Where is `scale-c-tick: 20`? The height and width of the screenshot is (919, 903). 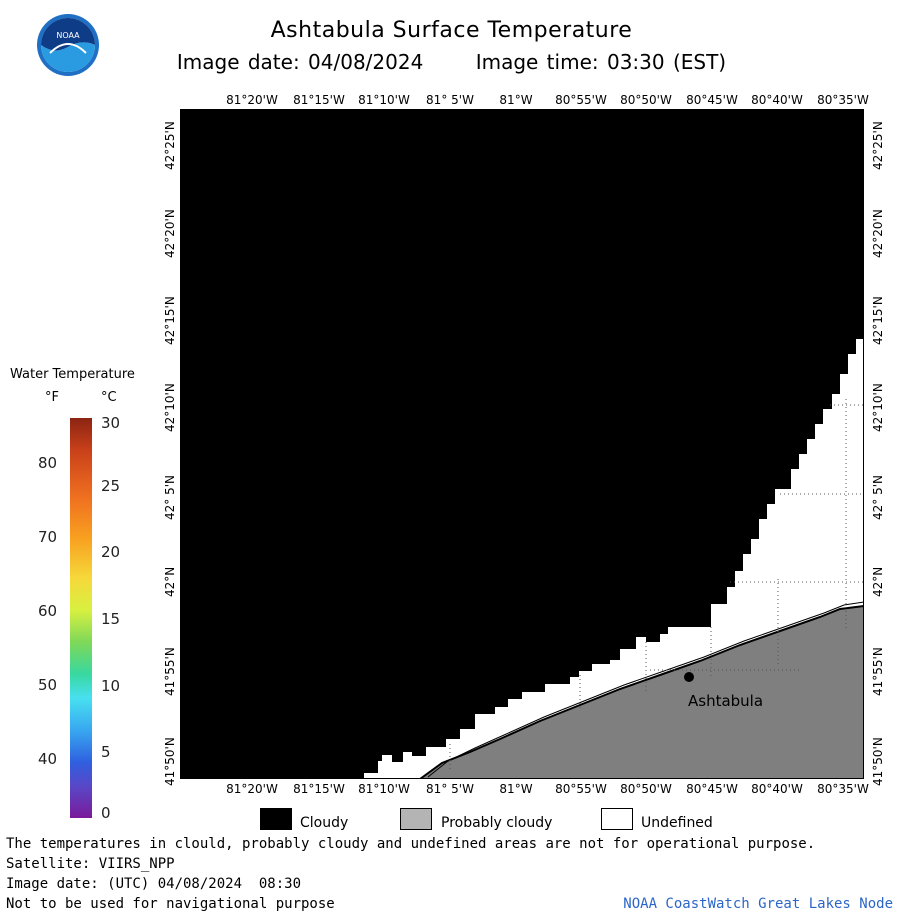
scale-c-tick: 20 is located at coordinates (111, 552).